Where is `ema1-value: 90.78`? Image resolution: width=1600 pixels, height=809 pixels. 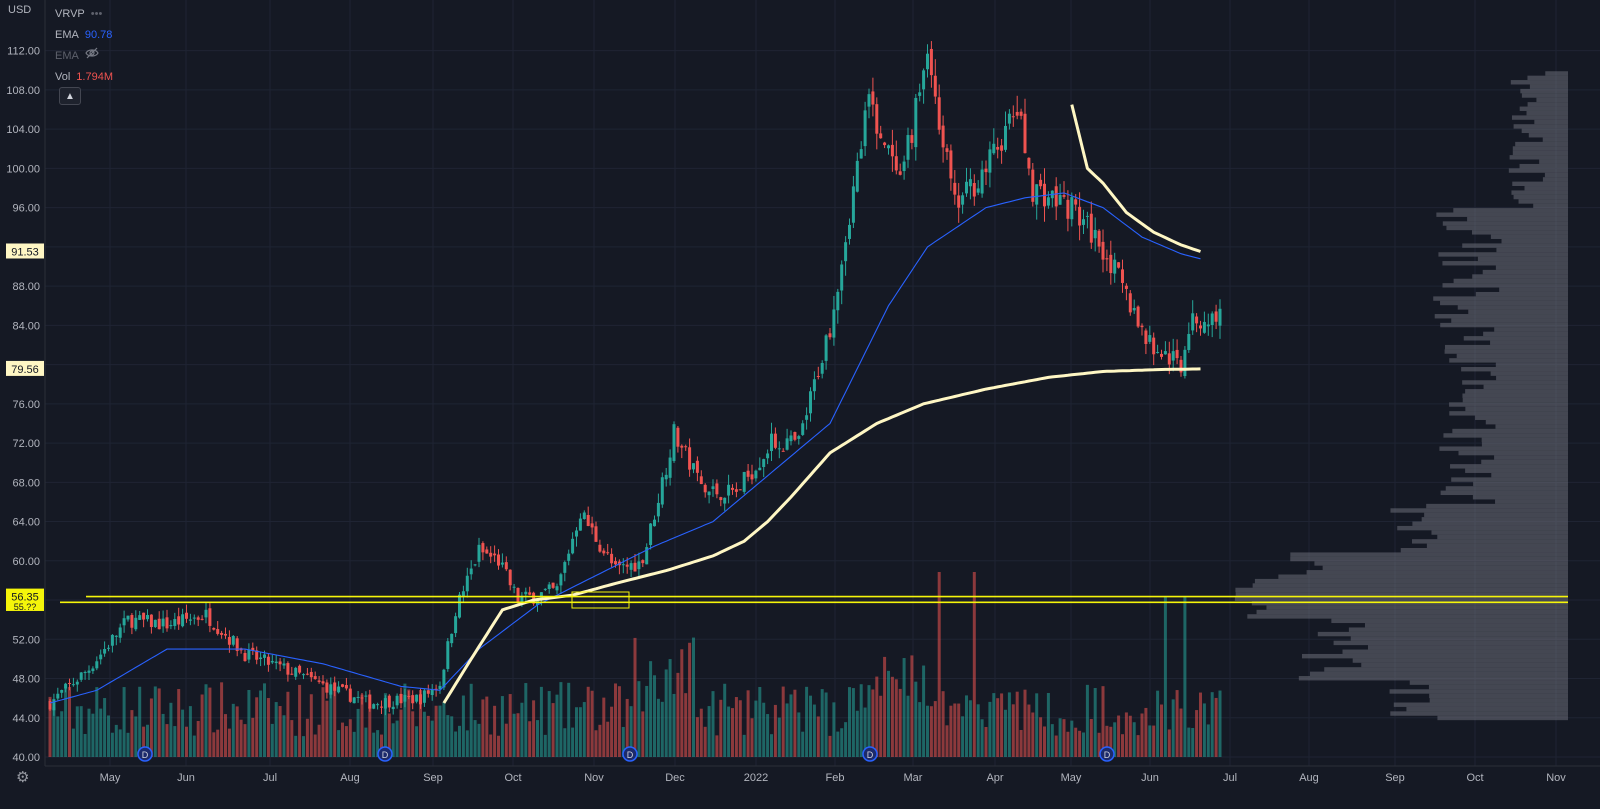
ema1-value: 90.78 is located at coordinates (98, 35).